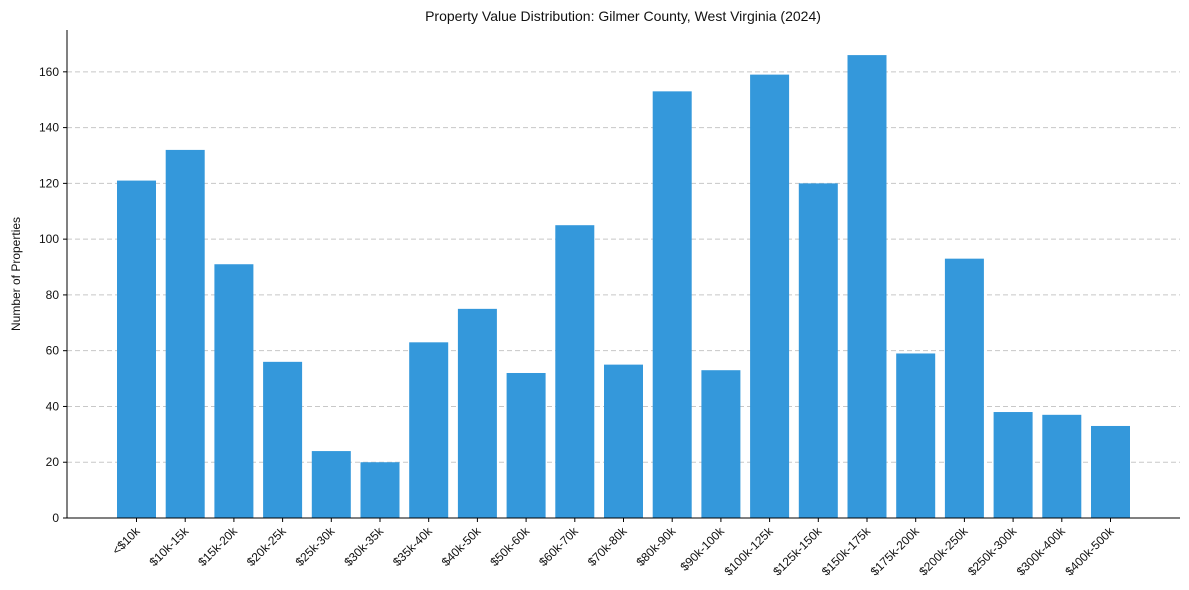 Image resolution: width=1189 pixels, height=590 pixels. Describe the element at coordinates (657, 547) in the screenshot. I see `x-tick-label-11: $80k-90k` at that location.